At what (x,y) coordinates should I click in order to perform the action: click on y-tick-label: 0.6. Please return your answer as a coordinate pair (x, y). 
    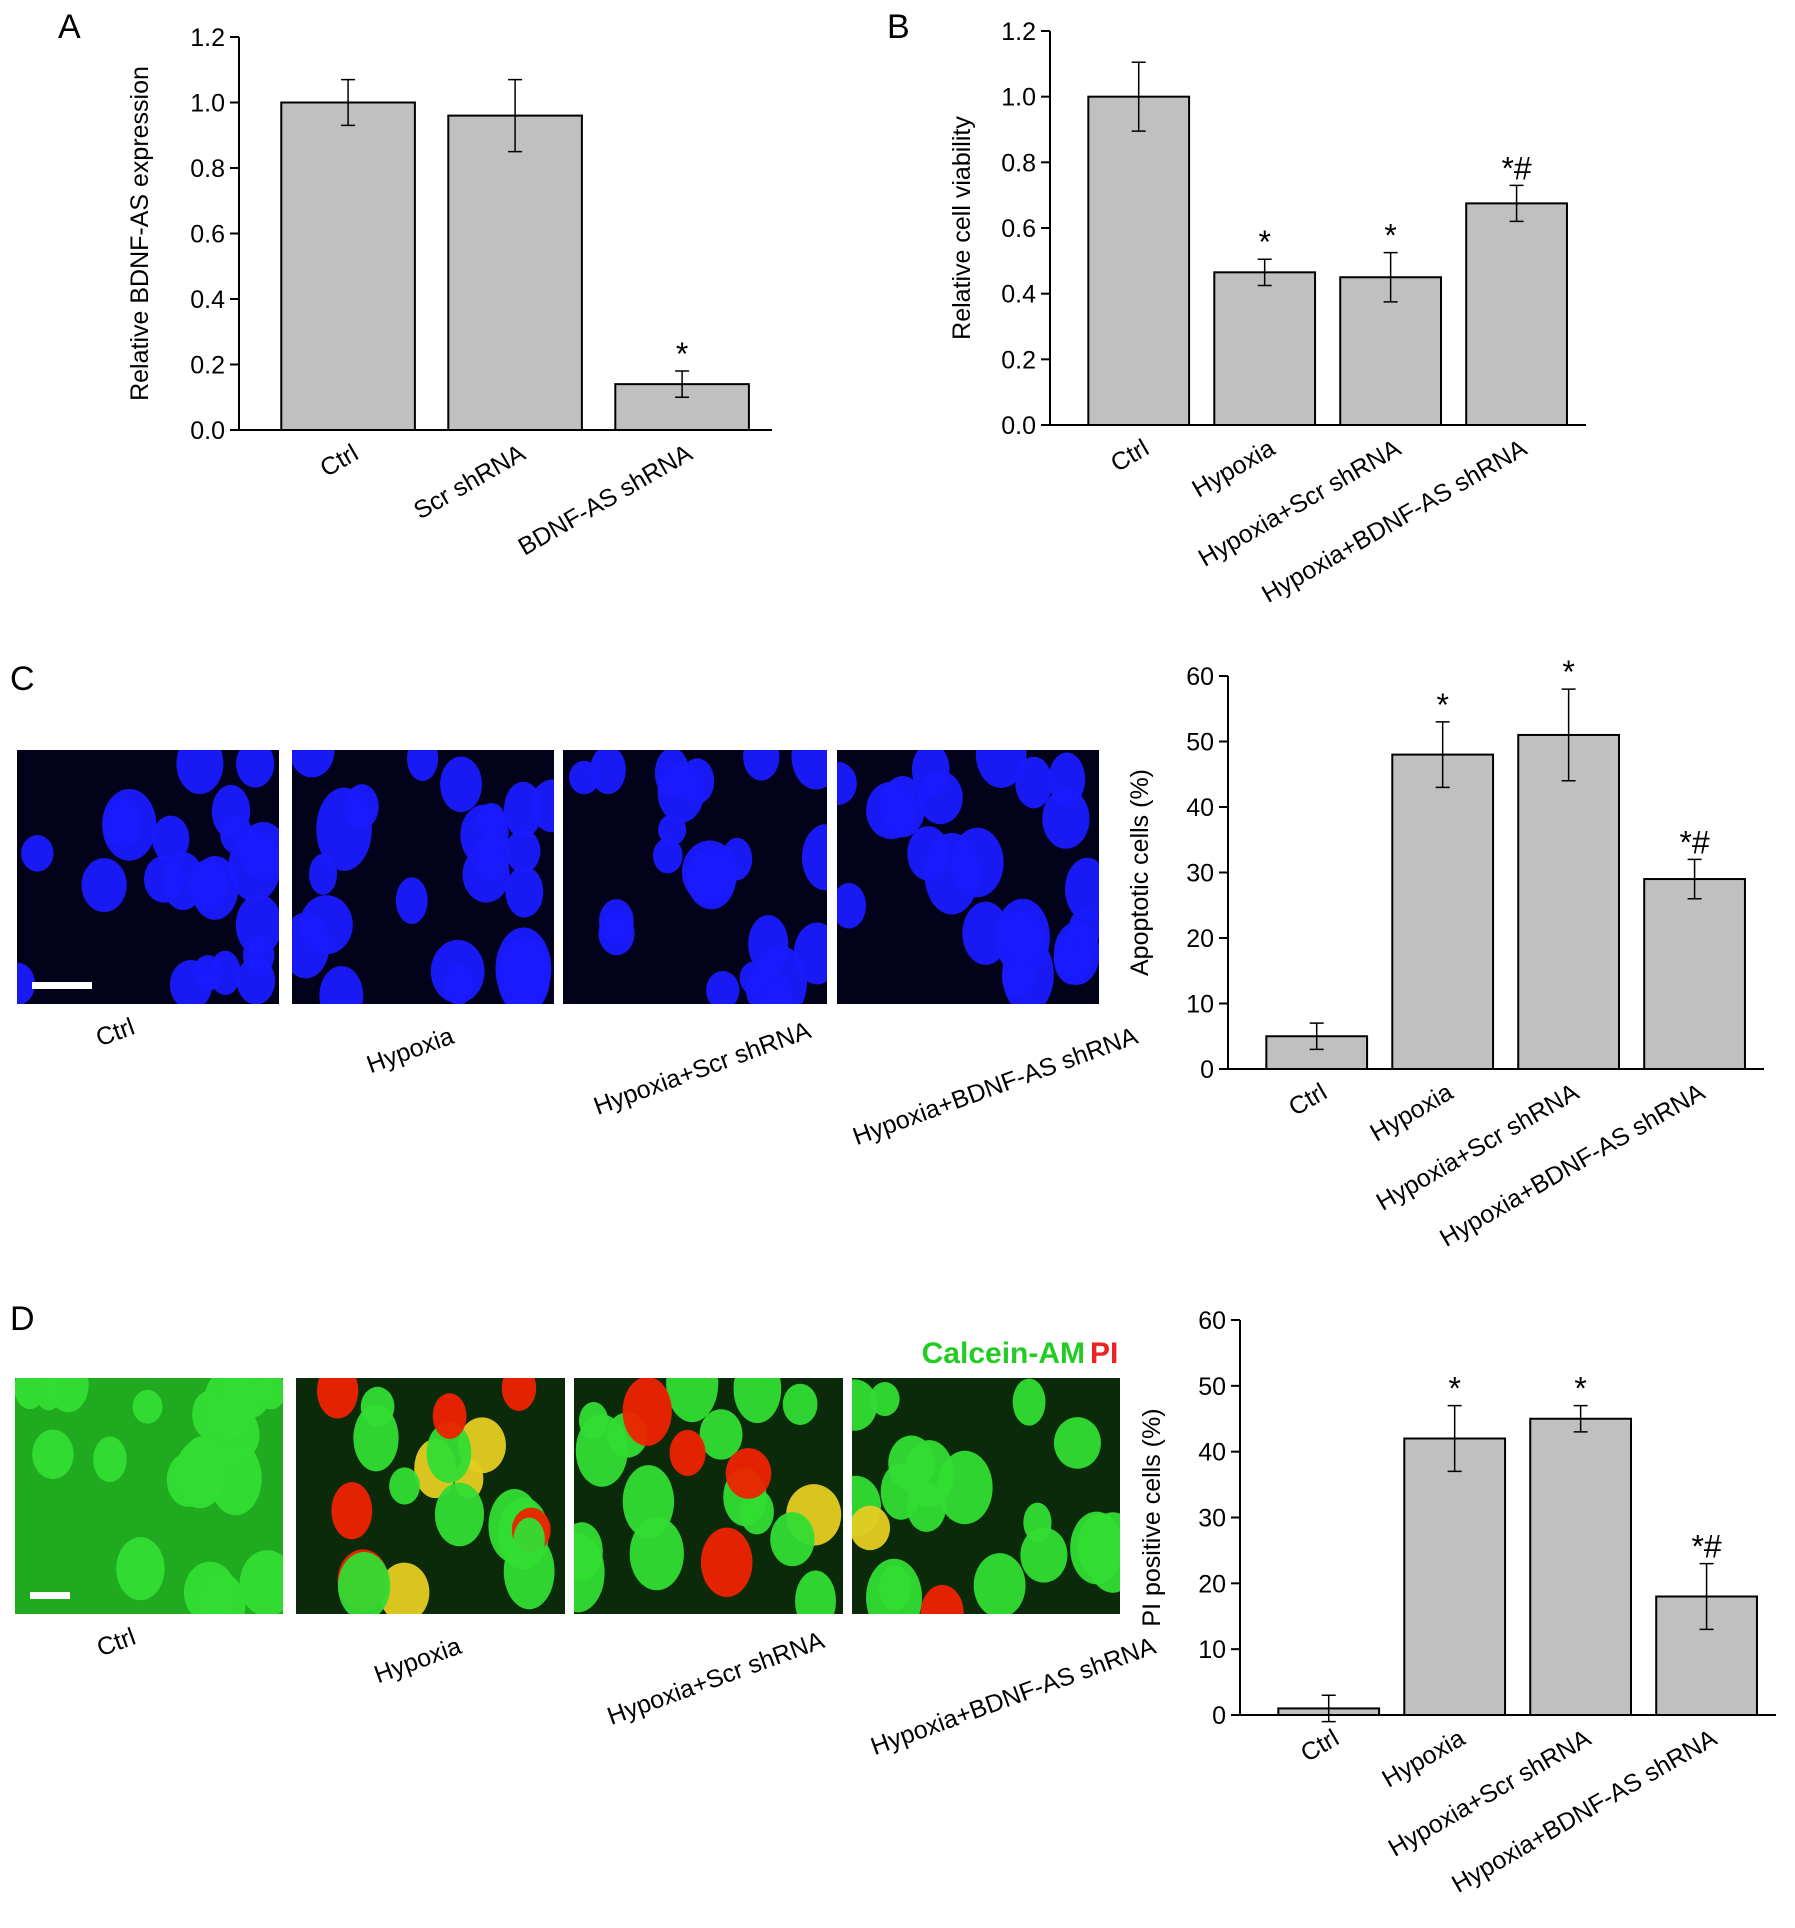
    Looking at the image, I should click on (207, 235).